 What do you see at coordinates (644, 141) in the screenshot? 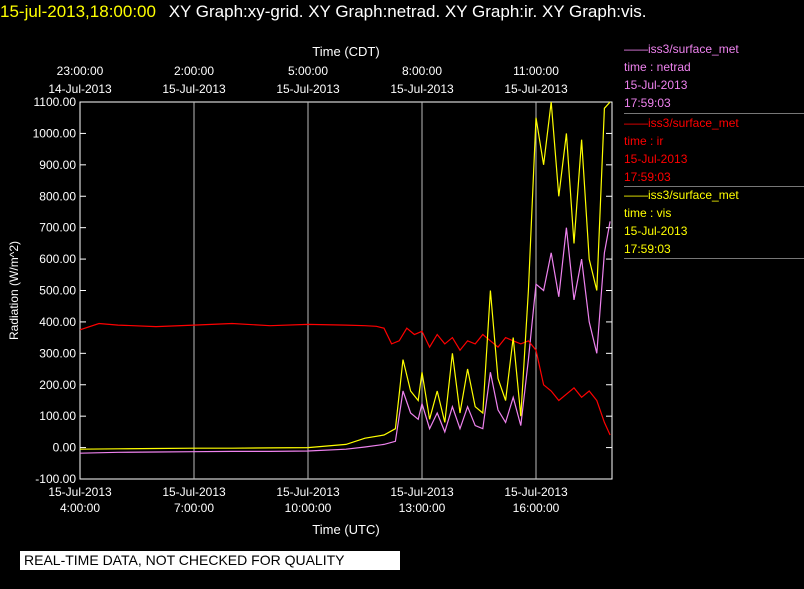
I see `legend-variable: time : ir` at bounding box center [644, 141].